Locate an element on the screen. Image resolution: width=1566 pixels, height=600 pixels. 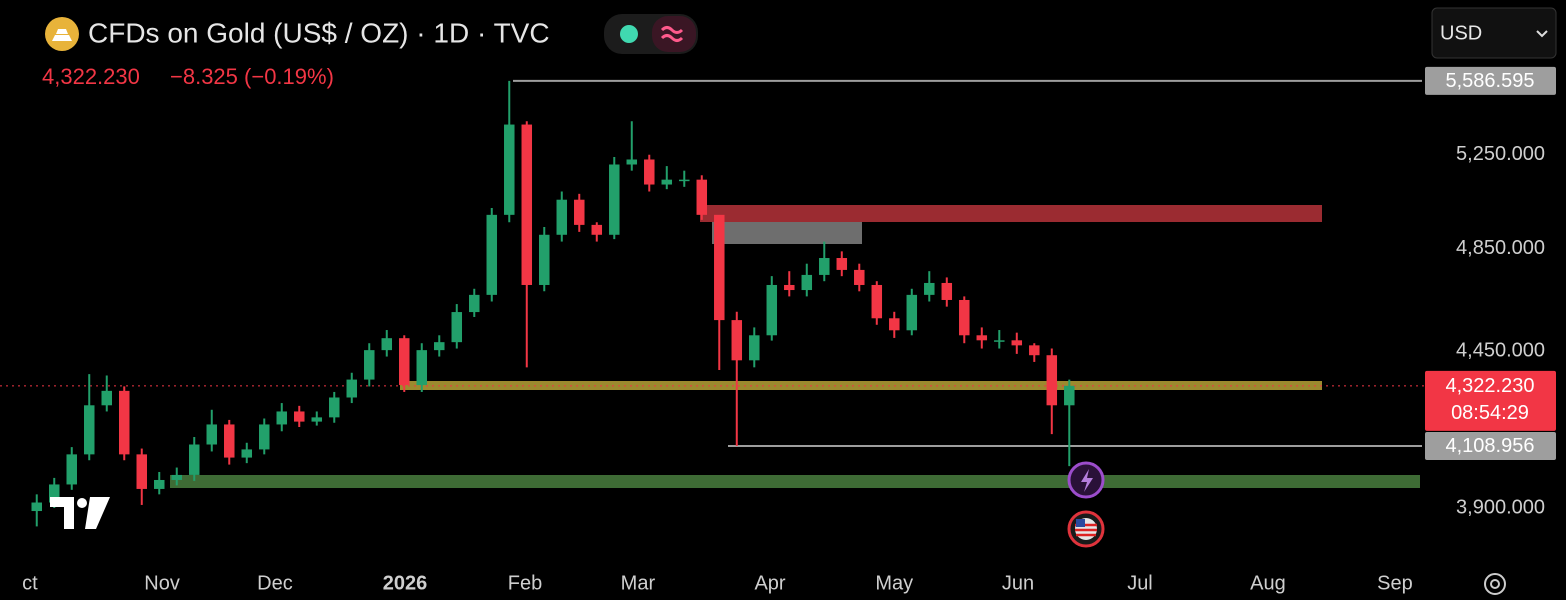
resistance-zone is located at coordinates (1011, 213).